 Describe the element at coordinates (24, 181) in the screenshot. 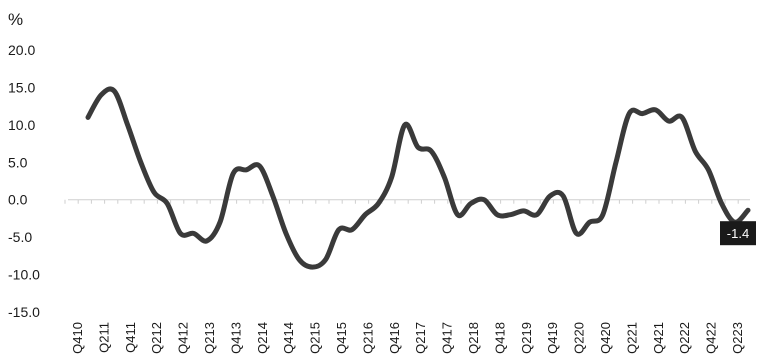

I see `y-axis-ticks: 20.0 15.0 10.0 5.0 0.0 -5.0 -10.0 -15.0` at that location.